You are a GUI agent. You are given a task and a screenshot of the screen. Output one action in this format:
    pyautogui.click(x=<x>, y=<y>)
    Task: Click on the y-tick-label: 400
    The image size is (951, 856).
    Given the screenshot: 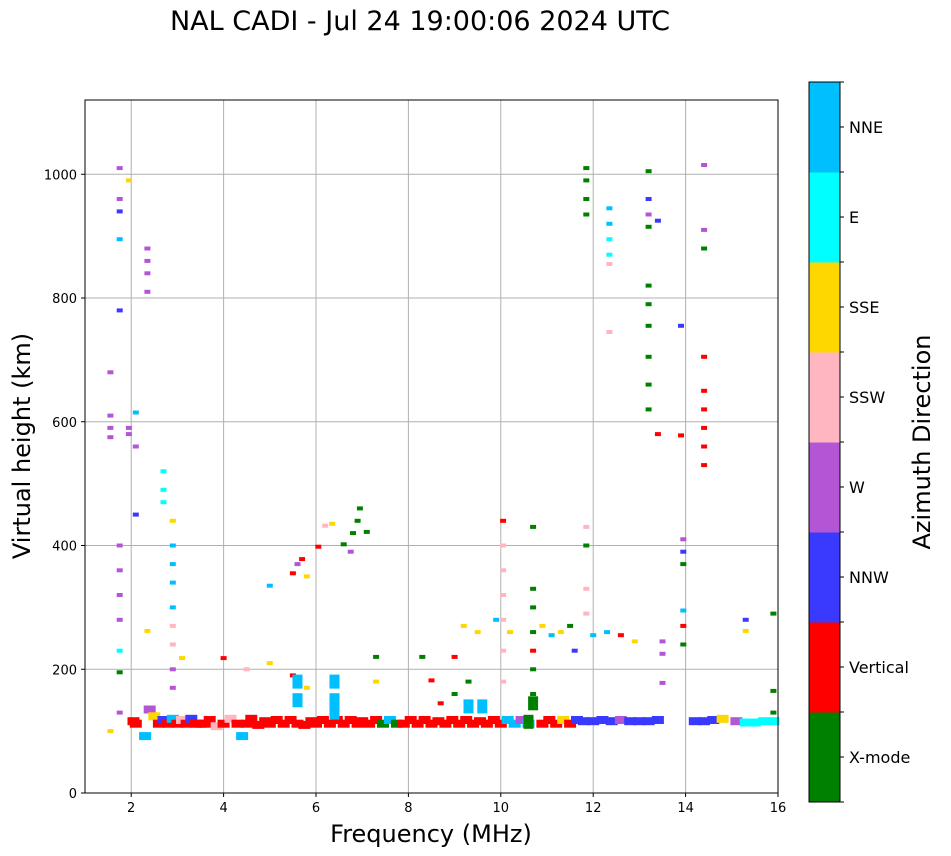 What is the action you would take?
    pyautogui.click(x=64, y=547)
    